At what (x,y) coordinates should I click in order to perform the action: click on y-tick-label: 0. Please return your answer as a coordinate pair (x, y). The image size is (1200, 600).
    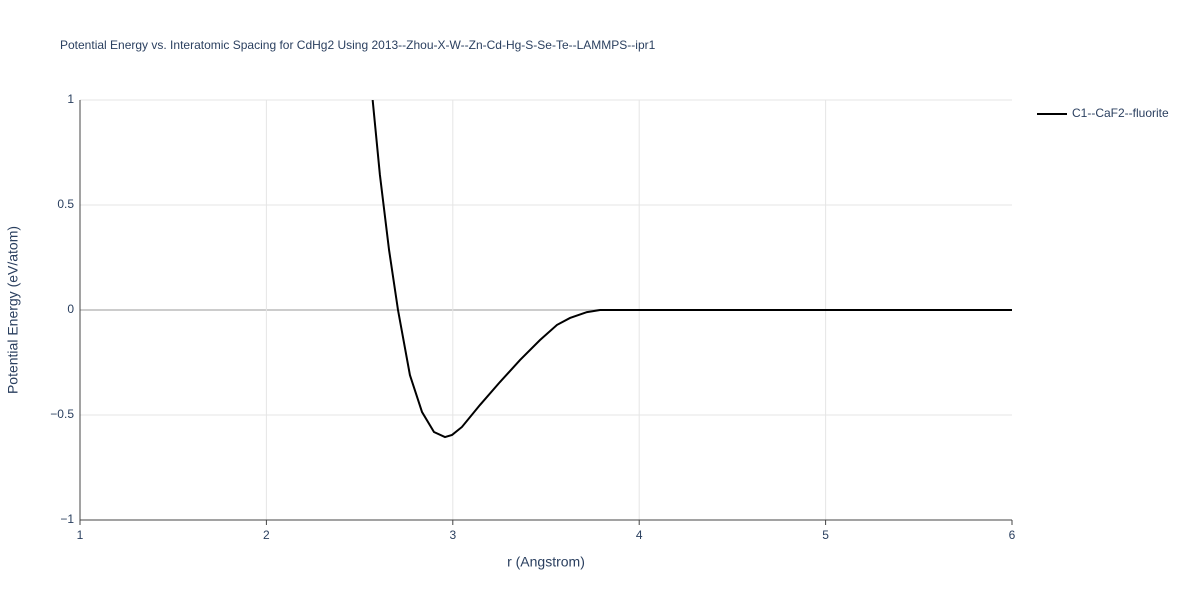
    Looking at the image, I should click on (70, 309).